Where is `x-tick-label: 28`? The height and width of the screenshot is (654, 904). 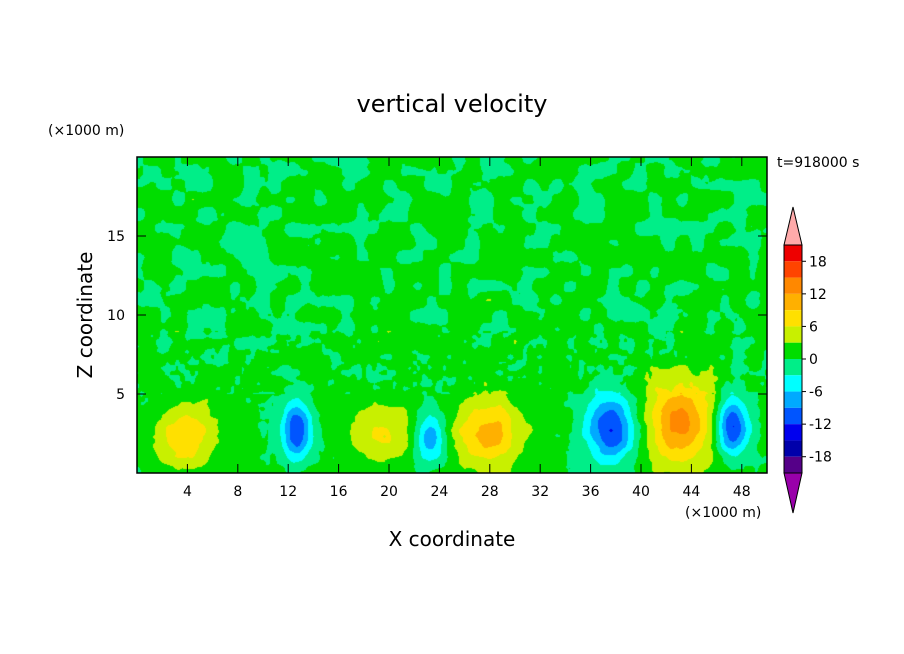 x-tick-label: 28 is located at coordinates (490, 492).